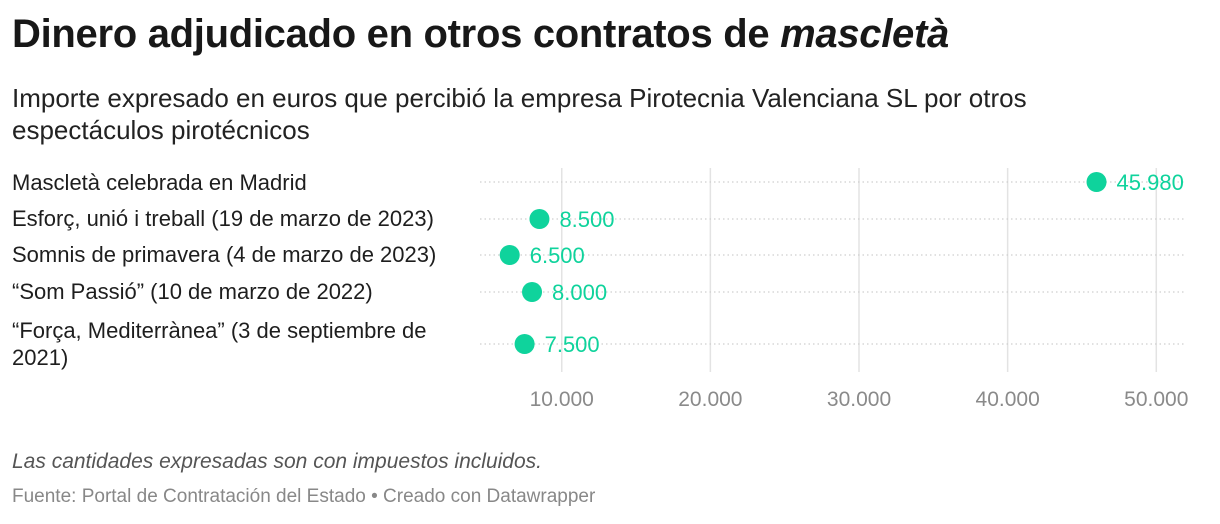 The width and height of the screenshot is (1220, 524). What do you see at coordinates (579, 292) in the screenshot?
I see `value-label: 8.000` at bounding box center [579, 292].